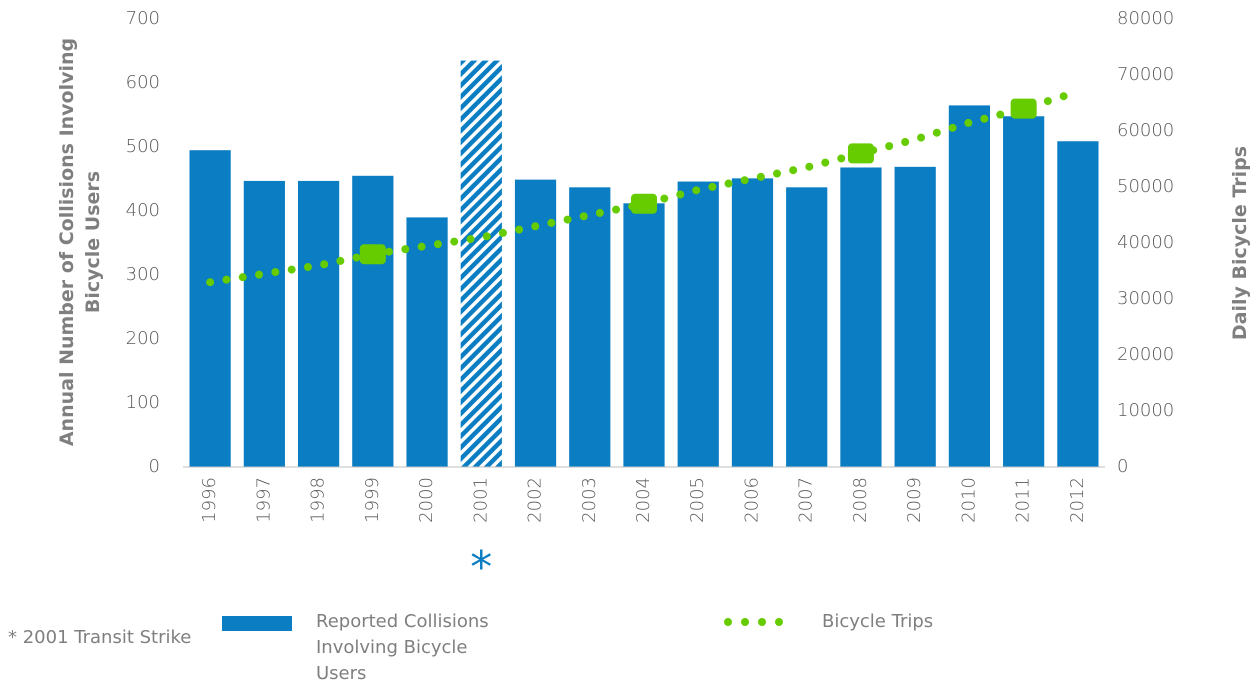  Describe the element at coordinates (1145, 18) in the screenshot. I see `y2-tick-label: 80000` at that location.